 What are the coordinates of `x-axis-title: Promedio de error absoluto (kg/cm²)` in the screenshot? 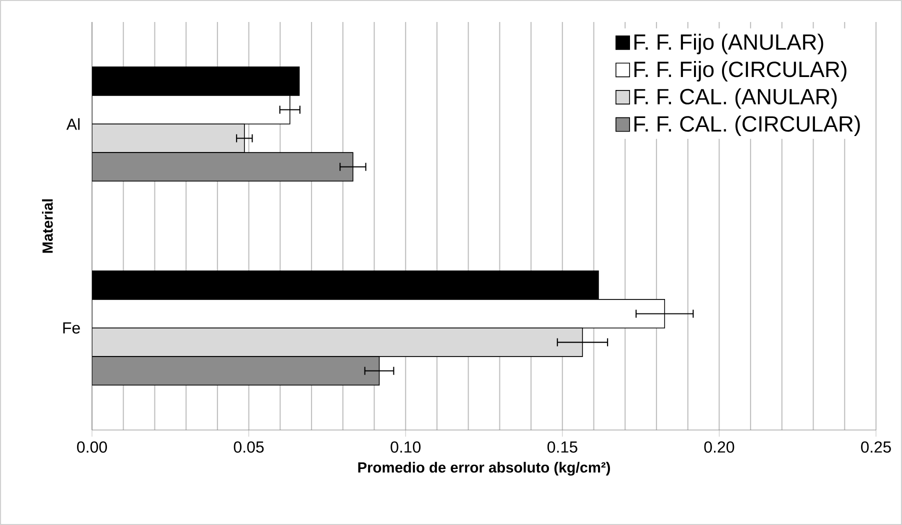 It's located at (484, 469).